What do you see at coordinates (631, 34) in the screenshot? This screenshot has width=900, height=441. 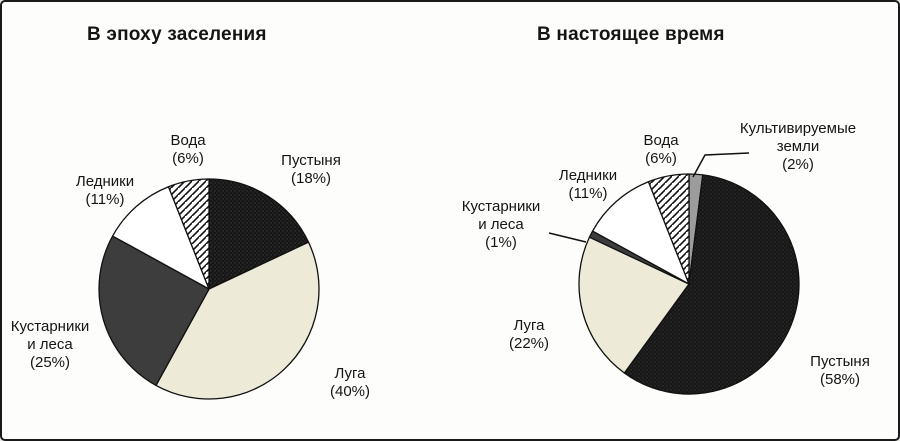 I see `chart-title-present-time: В настоящее время` at bounding box center [631, 34].